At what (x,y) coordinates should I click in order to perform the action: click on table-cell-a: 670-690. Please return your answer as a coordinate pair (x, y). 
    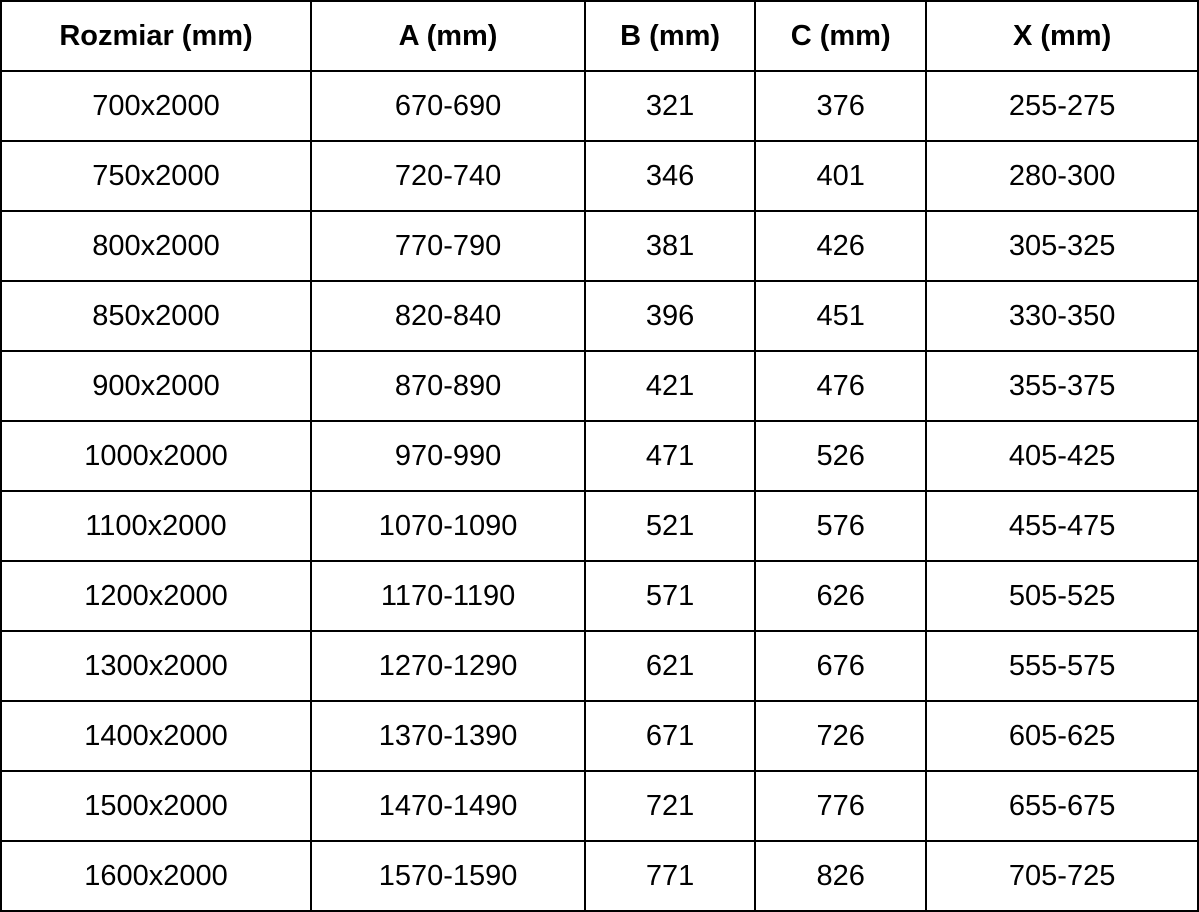
    Looking at the image, I should click on (448, 106).